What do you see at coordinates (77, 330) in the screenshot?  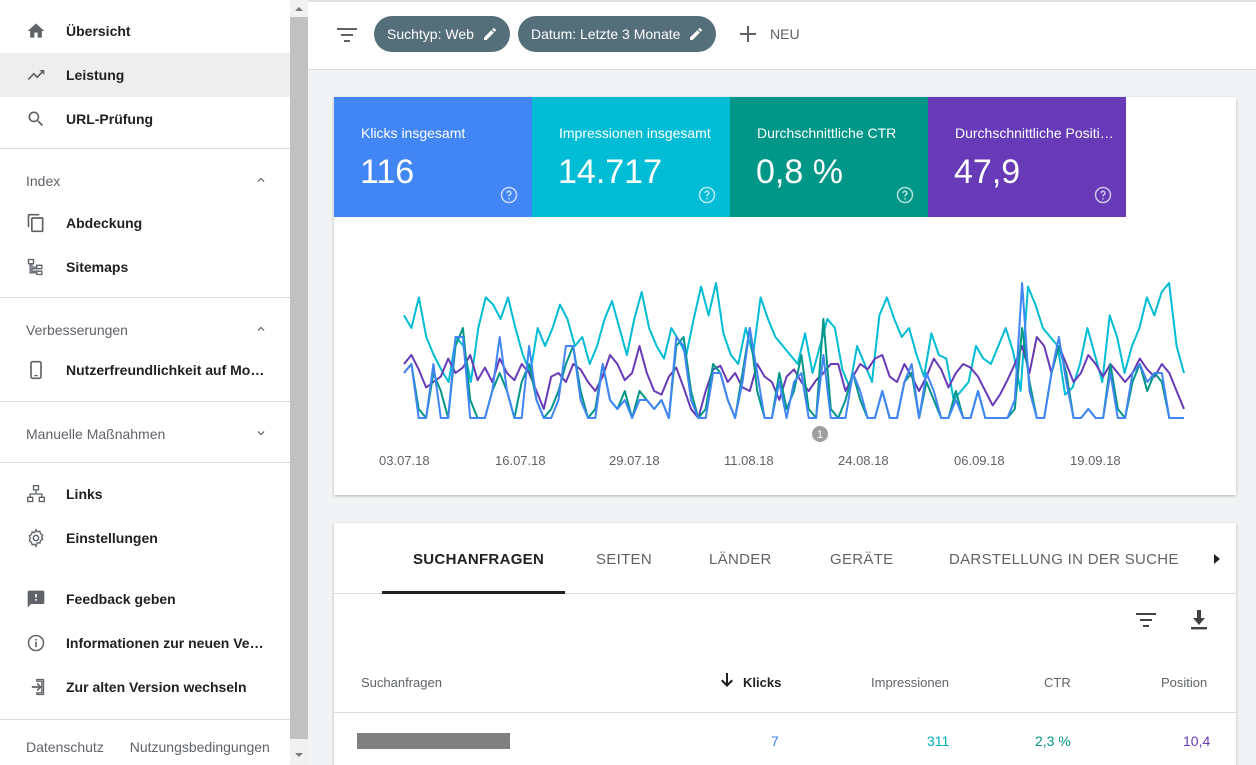 I see `section-title: Verbesserungen` at bounding box center [77, 330].